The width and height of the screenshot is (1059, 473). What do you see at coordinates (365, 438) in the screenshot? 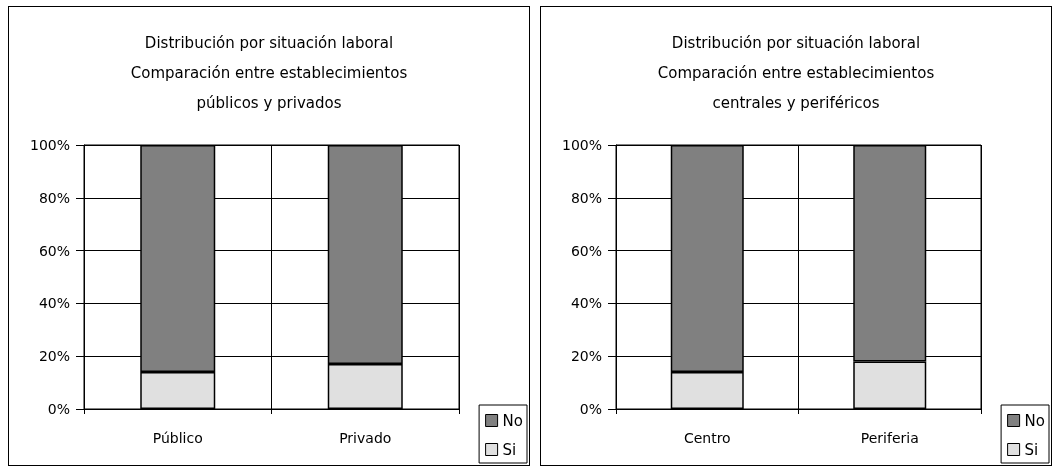
I see `x-tick-label: Privado` at bounding box center [365, 438].